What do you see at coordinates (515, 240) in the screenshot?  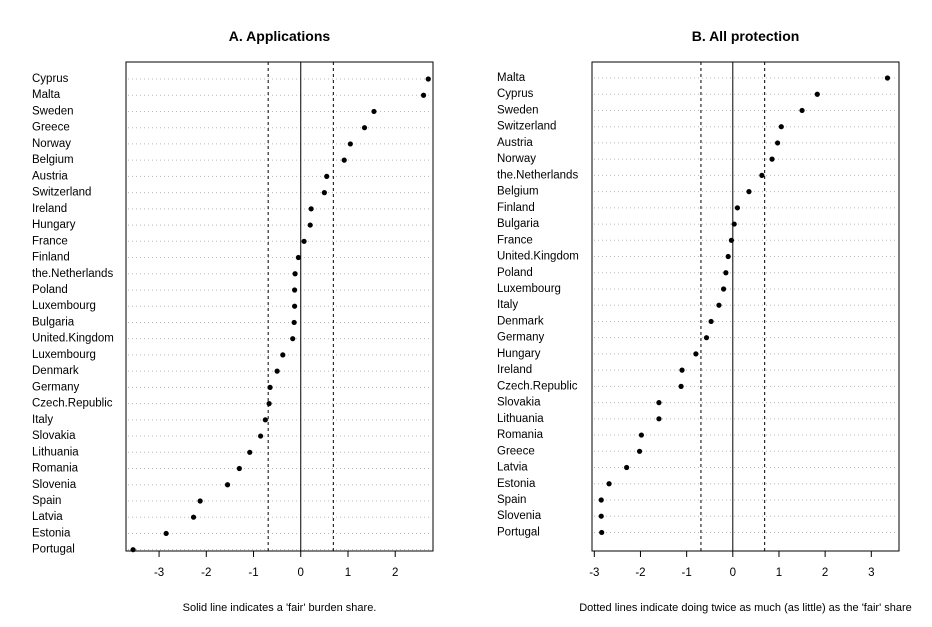 I see `country-label: France` at bounding box center [515, 240].